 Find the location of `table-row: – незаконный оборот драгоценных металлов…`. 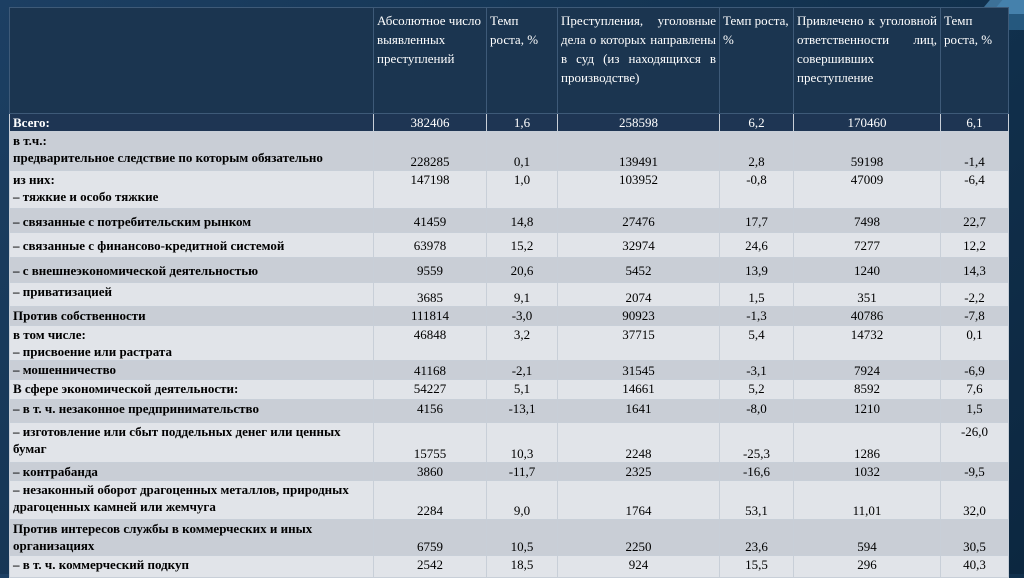

table-row: – незаконный оборот драгоценных металлов… is located at coordinates (509, 500).